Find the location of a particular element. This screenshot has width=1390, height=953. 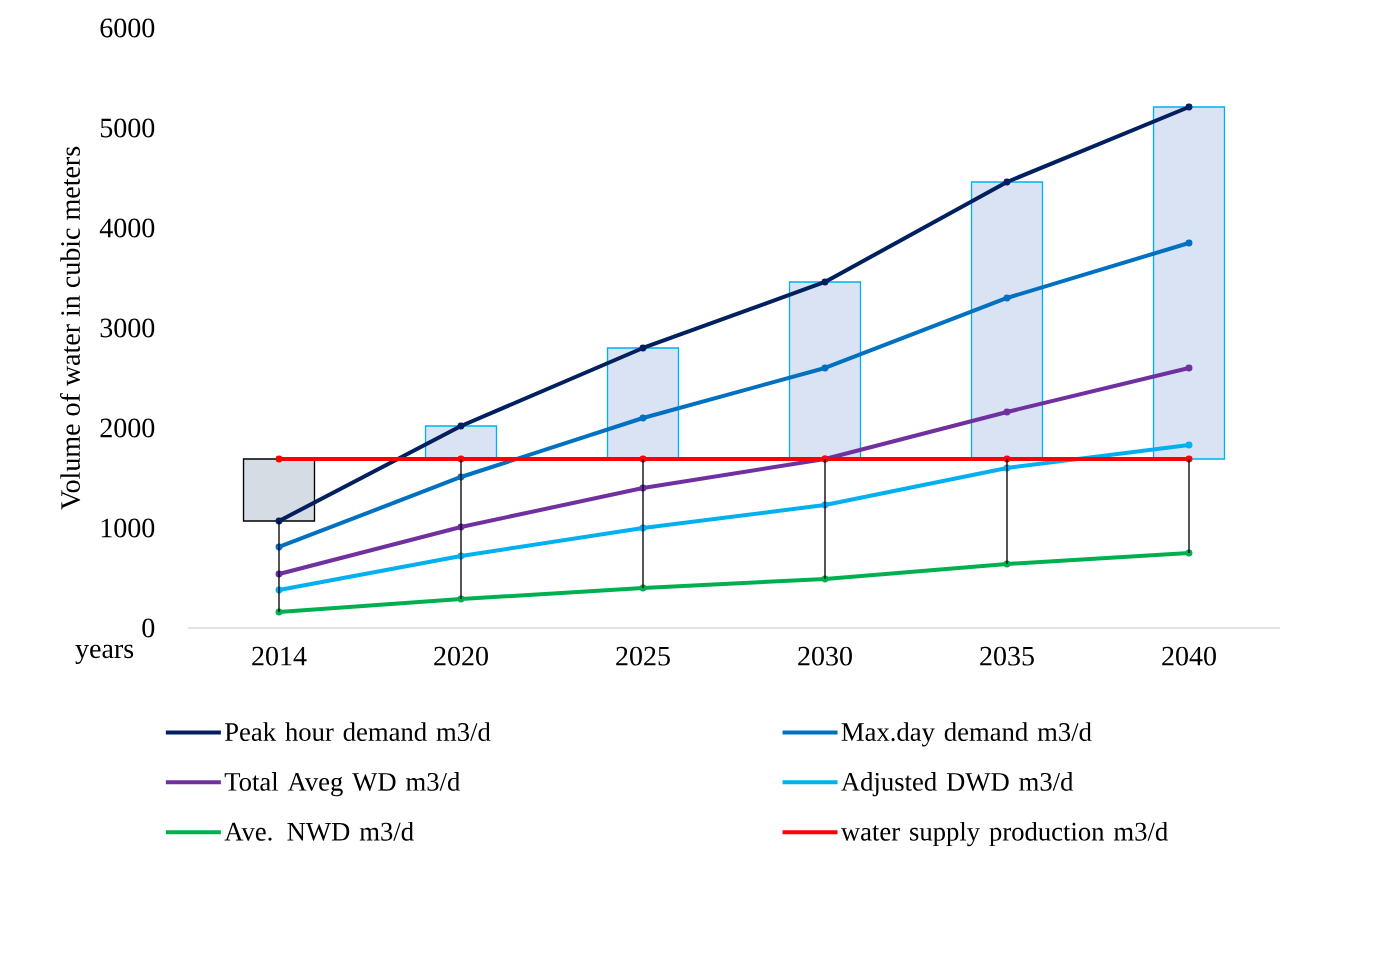

x-tick-label: 2040 is located at coordinates (1189, 656).